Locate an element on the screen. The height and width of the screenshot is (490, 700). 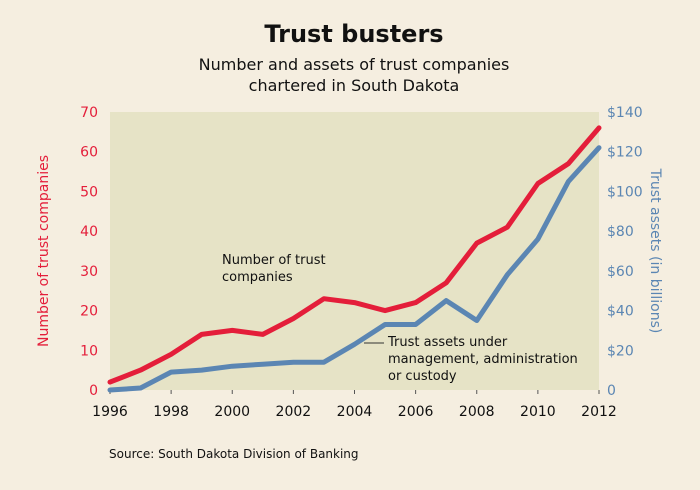
left-axis-title: Number of trust companies is located at coordinates (44, 251).